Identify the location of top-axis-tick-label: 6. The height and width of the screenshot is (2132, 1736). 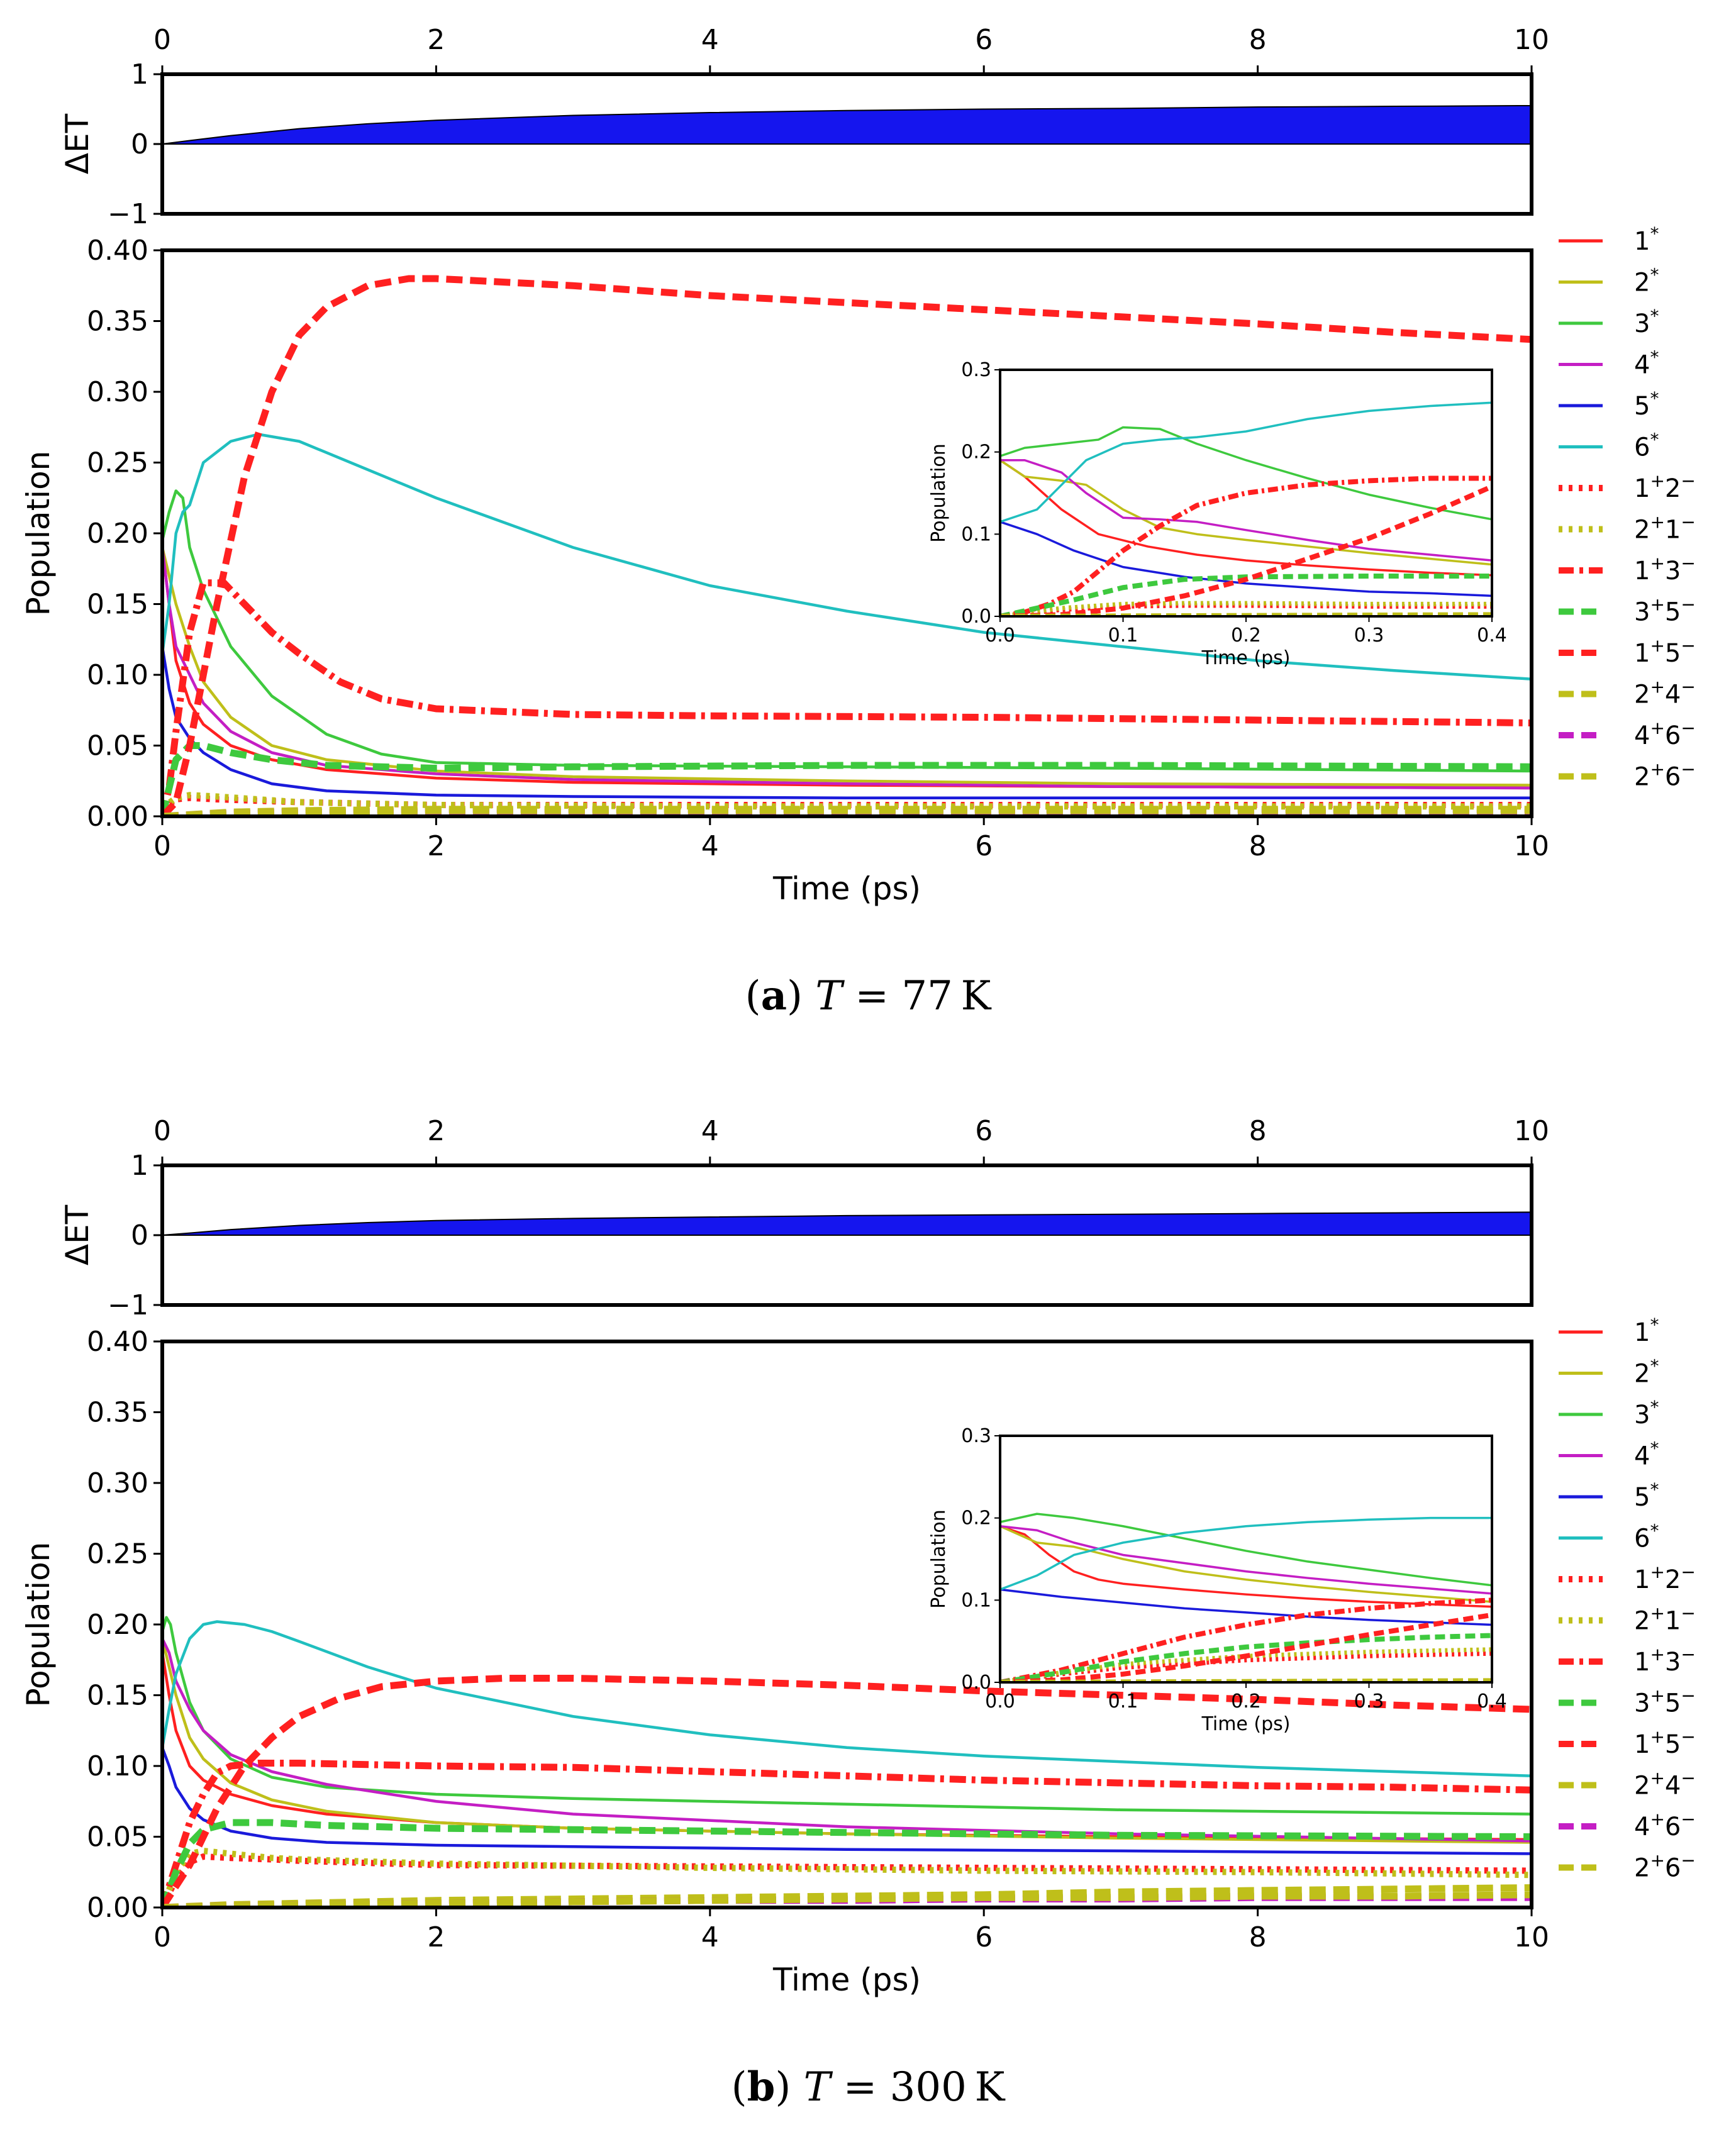
(984, 1131).